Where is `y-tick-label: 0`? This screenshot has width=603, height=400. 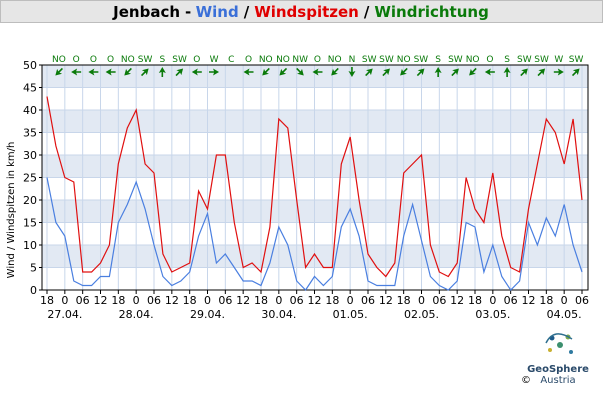
y-tick-label: 0 is located at coordinates (33, 290).